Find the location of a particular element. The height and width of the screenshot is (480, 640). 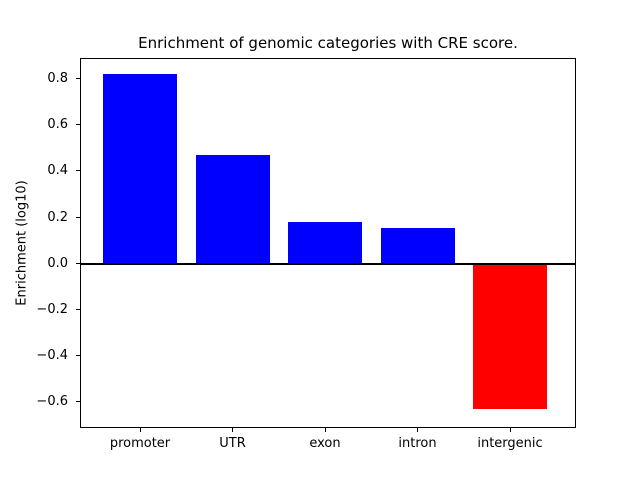

y-tick-label-−0.4: −0.4 is located at coordinates (52, 356).